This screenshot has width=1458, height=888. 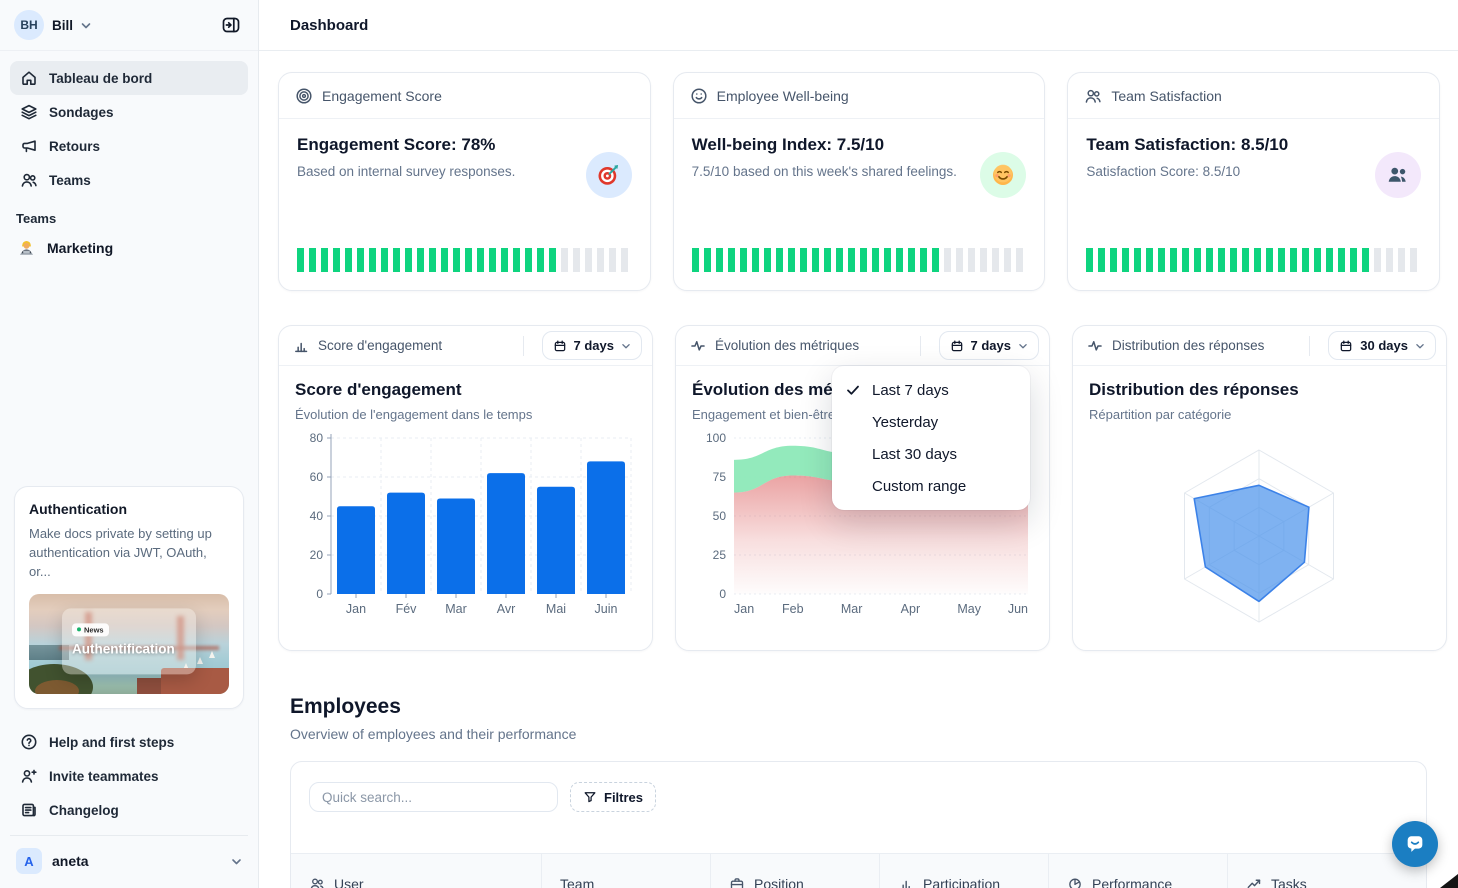 I want to click on promo-image: News Authentification, so click(x=129, y=644).